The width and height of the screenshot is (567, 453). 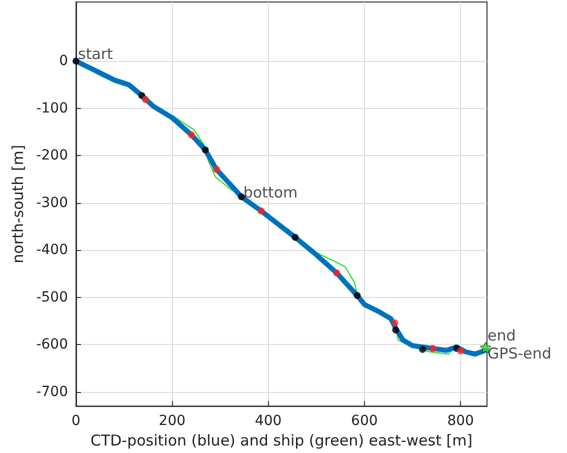 I want to click on annotation: bottom, so click(x=270, y=193).